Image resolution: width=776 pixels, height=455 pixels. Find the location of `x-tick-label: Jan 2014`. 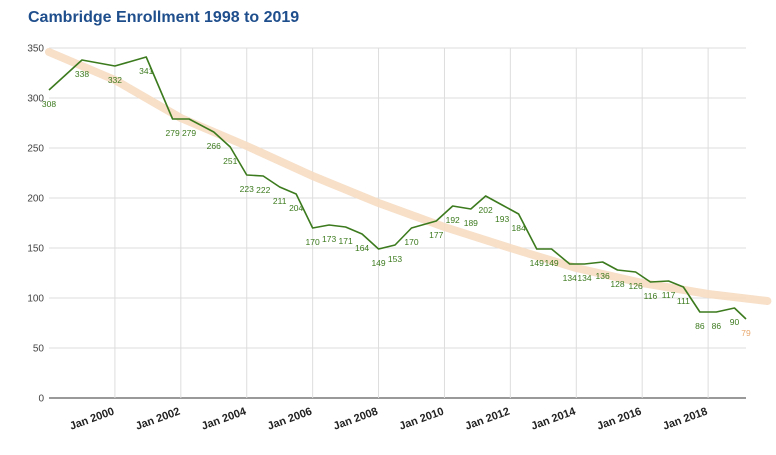

x-tick-label: Jan 2014 is located at coordinates (554, 418).